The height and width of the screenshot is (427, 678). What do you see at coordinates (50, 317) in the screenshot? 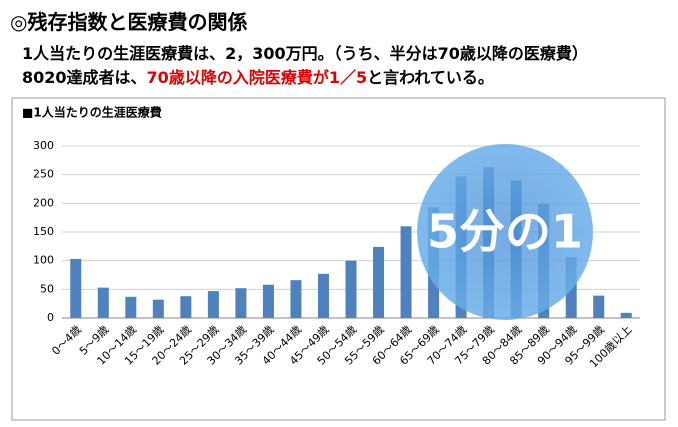
I see `y-tick-label: 0` at bounding box center [50, 317].